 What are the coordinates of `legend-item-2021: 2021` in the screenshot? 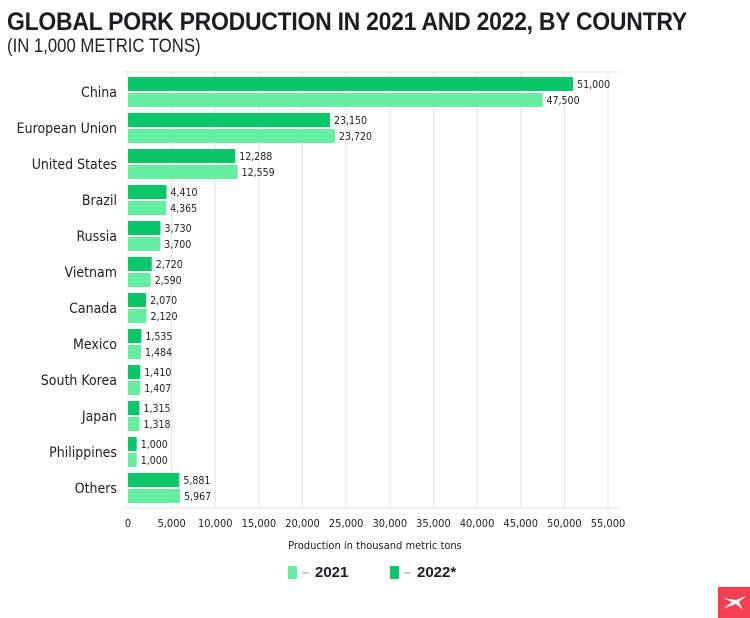 It's located at (318, 572).